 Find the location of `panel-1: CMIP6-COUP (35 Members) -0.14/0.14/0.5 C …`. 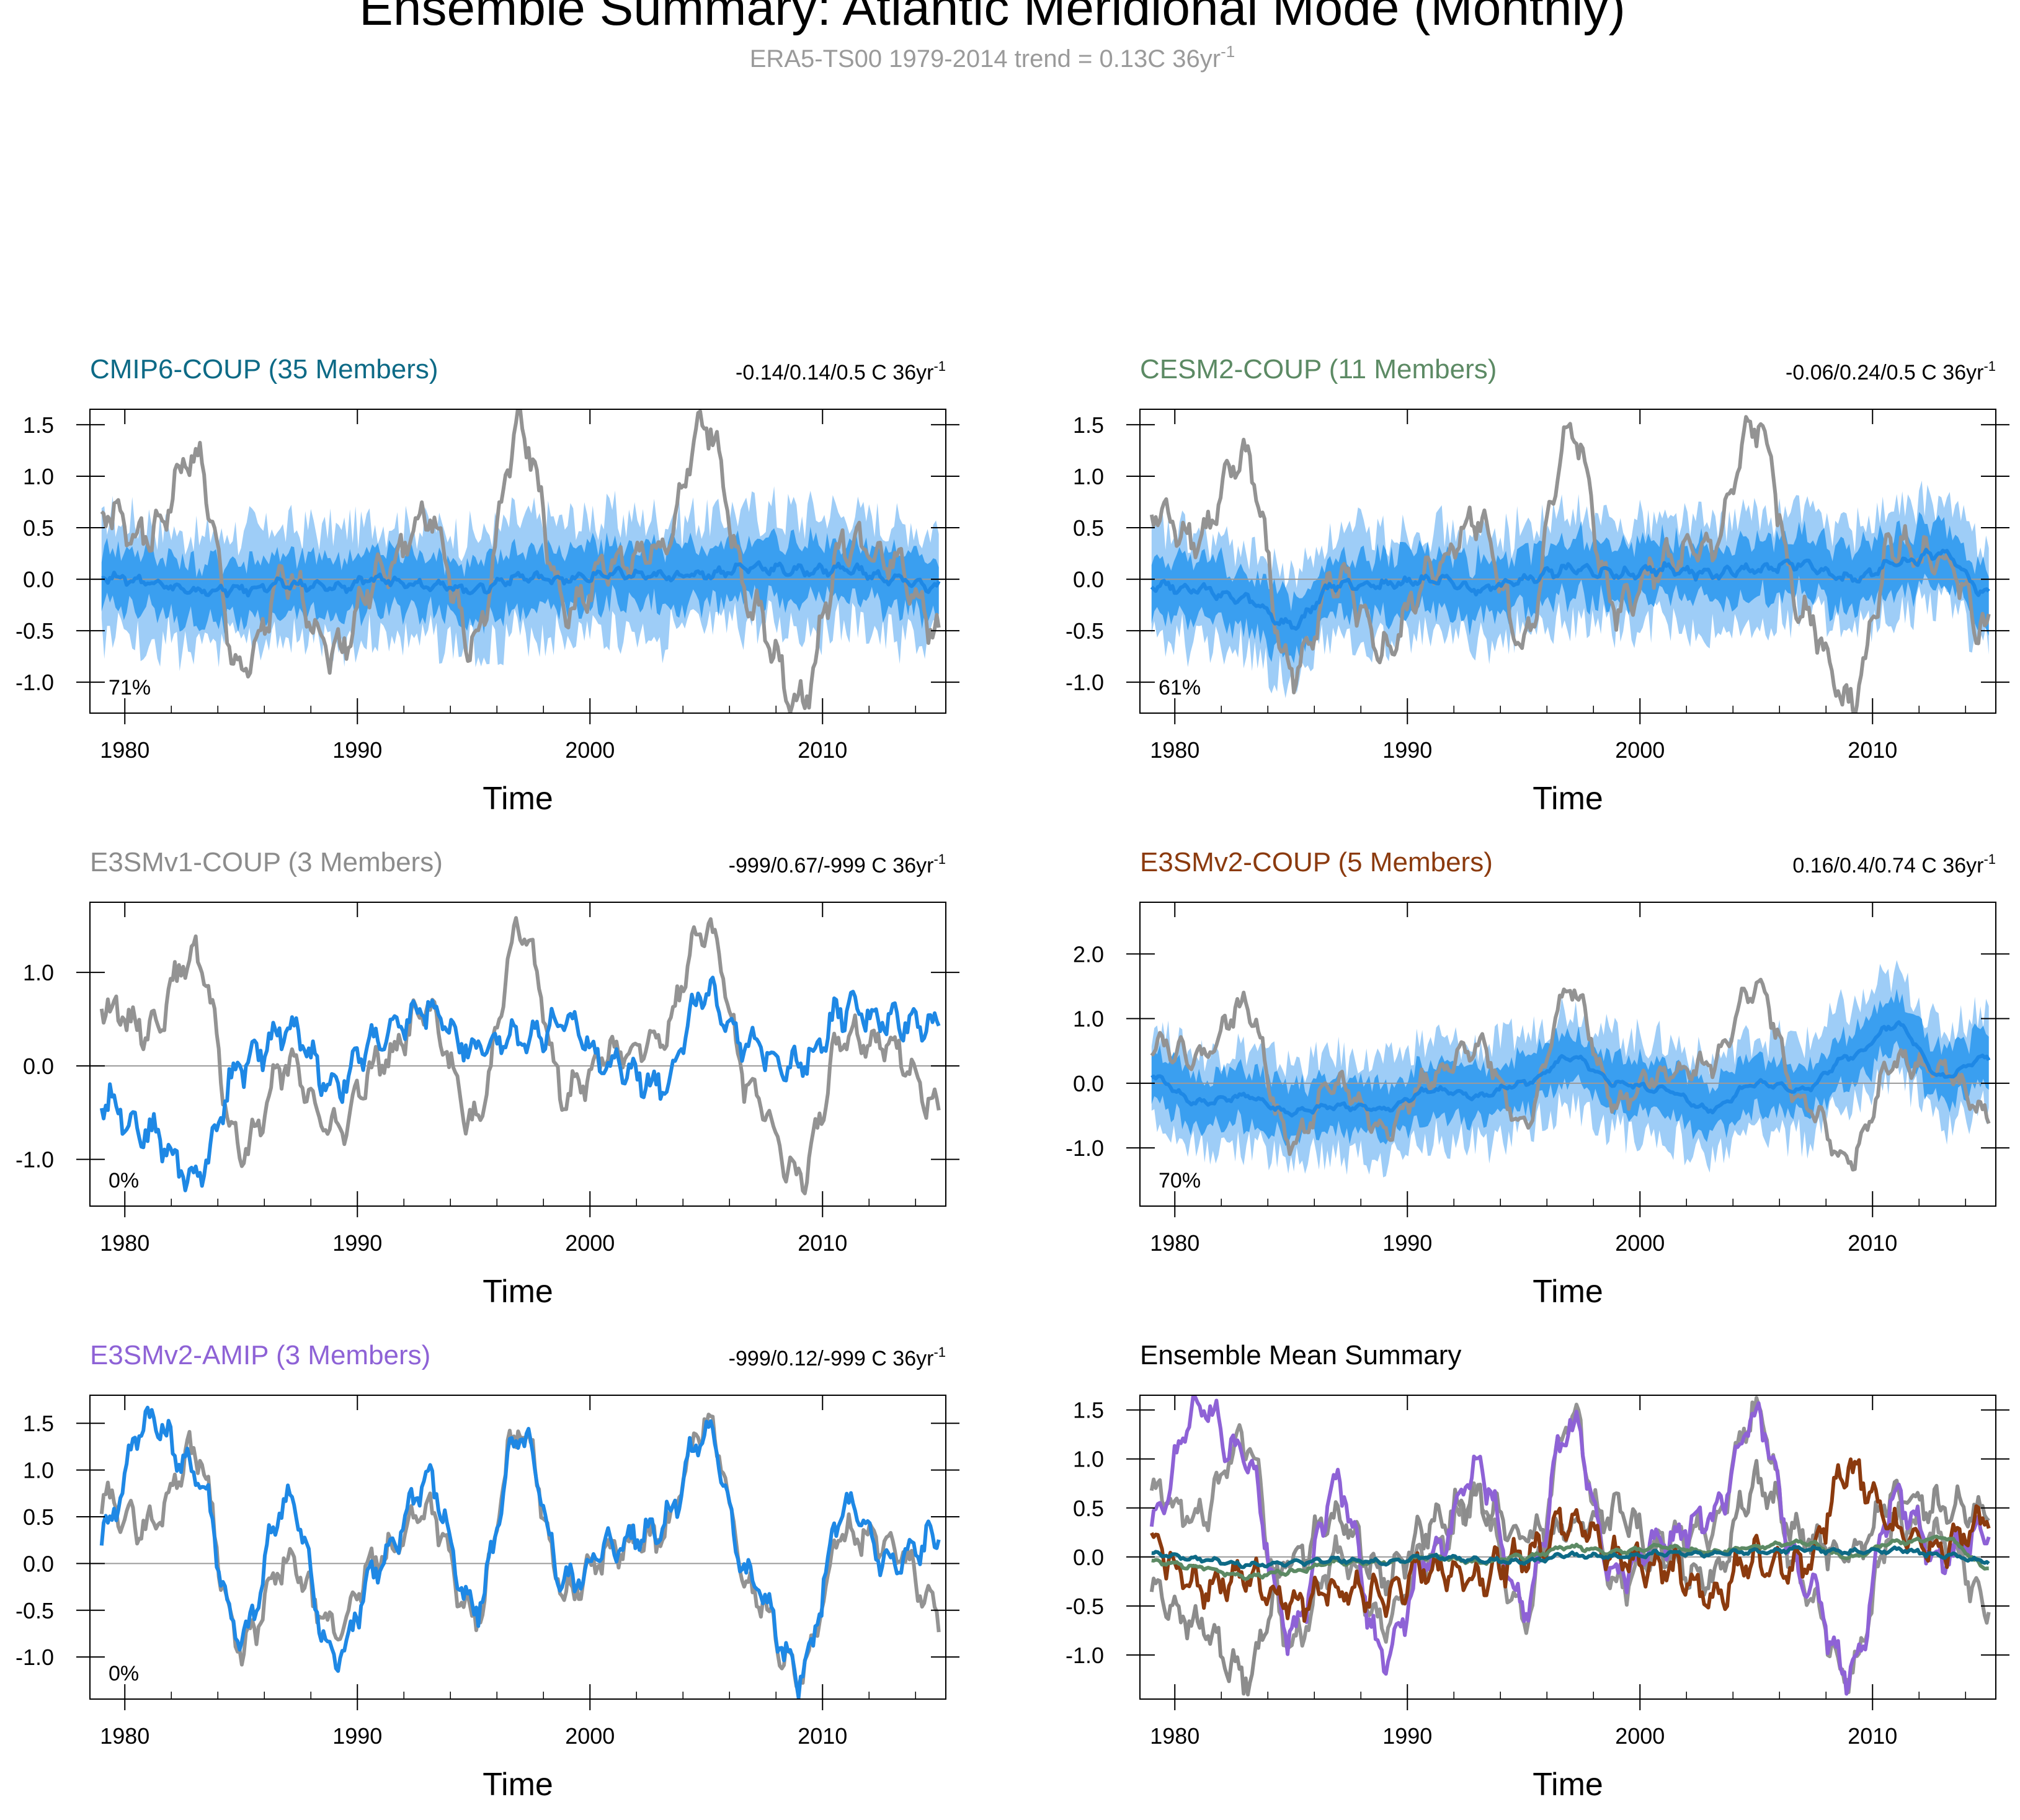

panel-1: CMIP6-COUP (35 Members) -0.14/0.14/0.5 C … is located at coordinates (488, 586).